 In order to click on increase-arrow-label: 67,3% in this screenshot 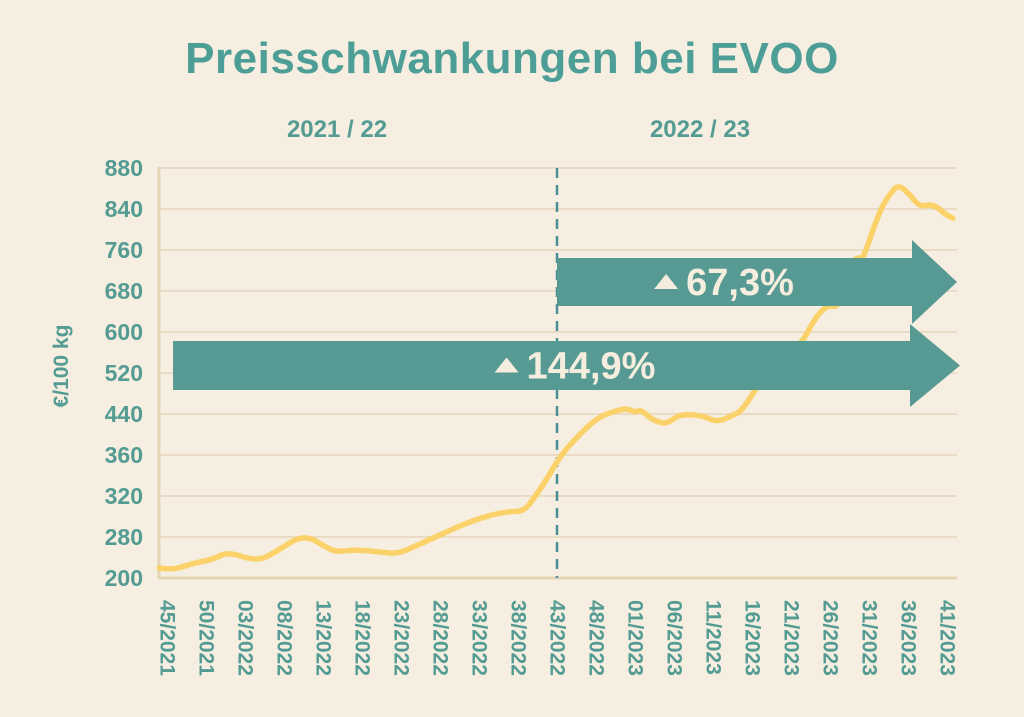, I will do `click(740, 283)`.